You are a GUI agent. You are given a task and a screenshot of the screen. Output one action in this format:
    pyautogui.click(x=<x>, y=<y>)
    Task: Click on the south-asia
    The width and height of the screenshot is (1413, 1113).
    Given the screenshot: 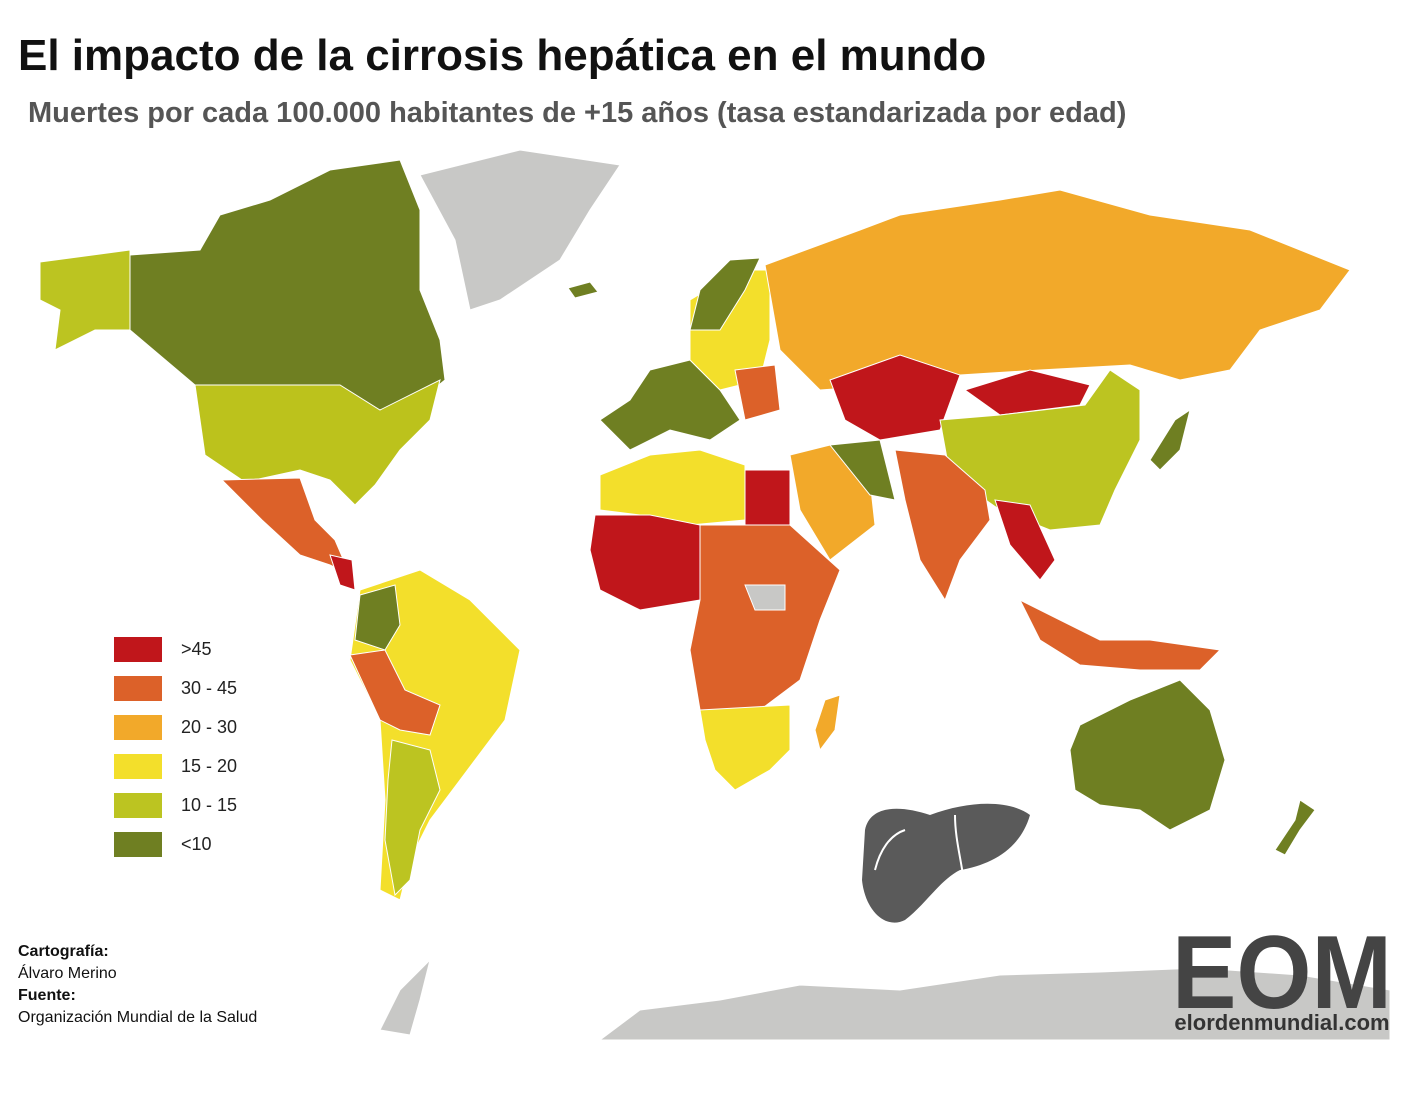 What is the action you would take?
    pyautogui.click(x=942, y=525)
    